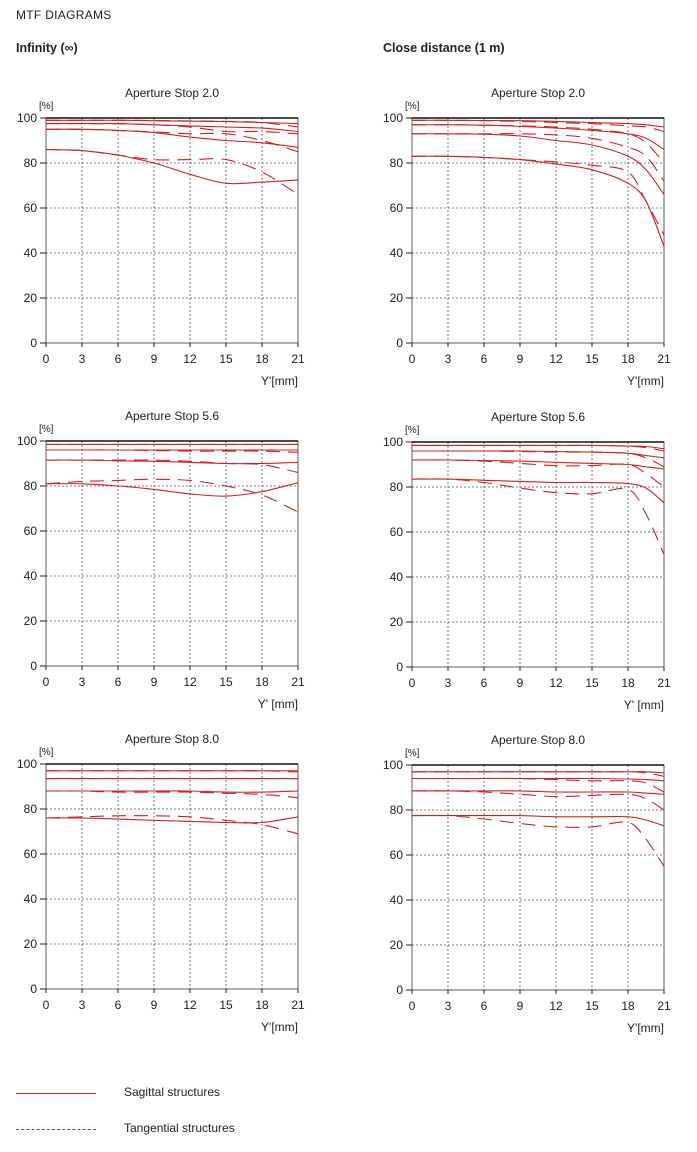 This screenshot has width=697, height=1152. I want to click on page-title: MTF DIAGRAMS, so click(64, 15).